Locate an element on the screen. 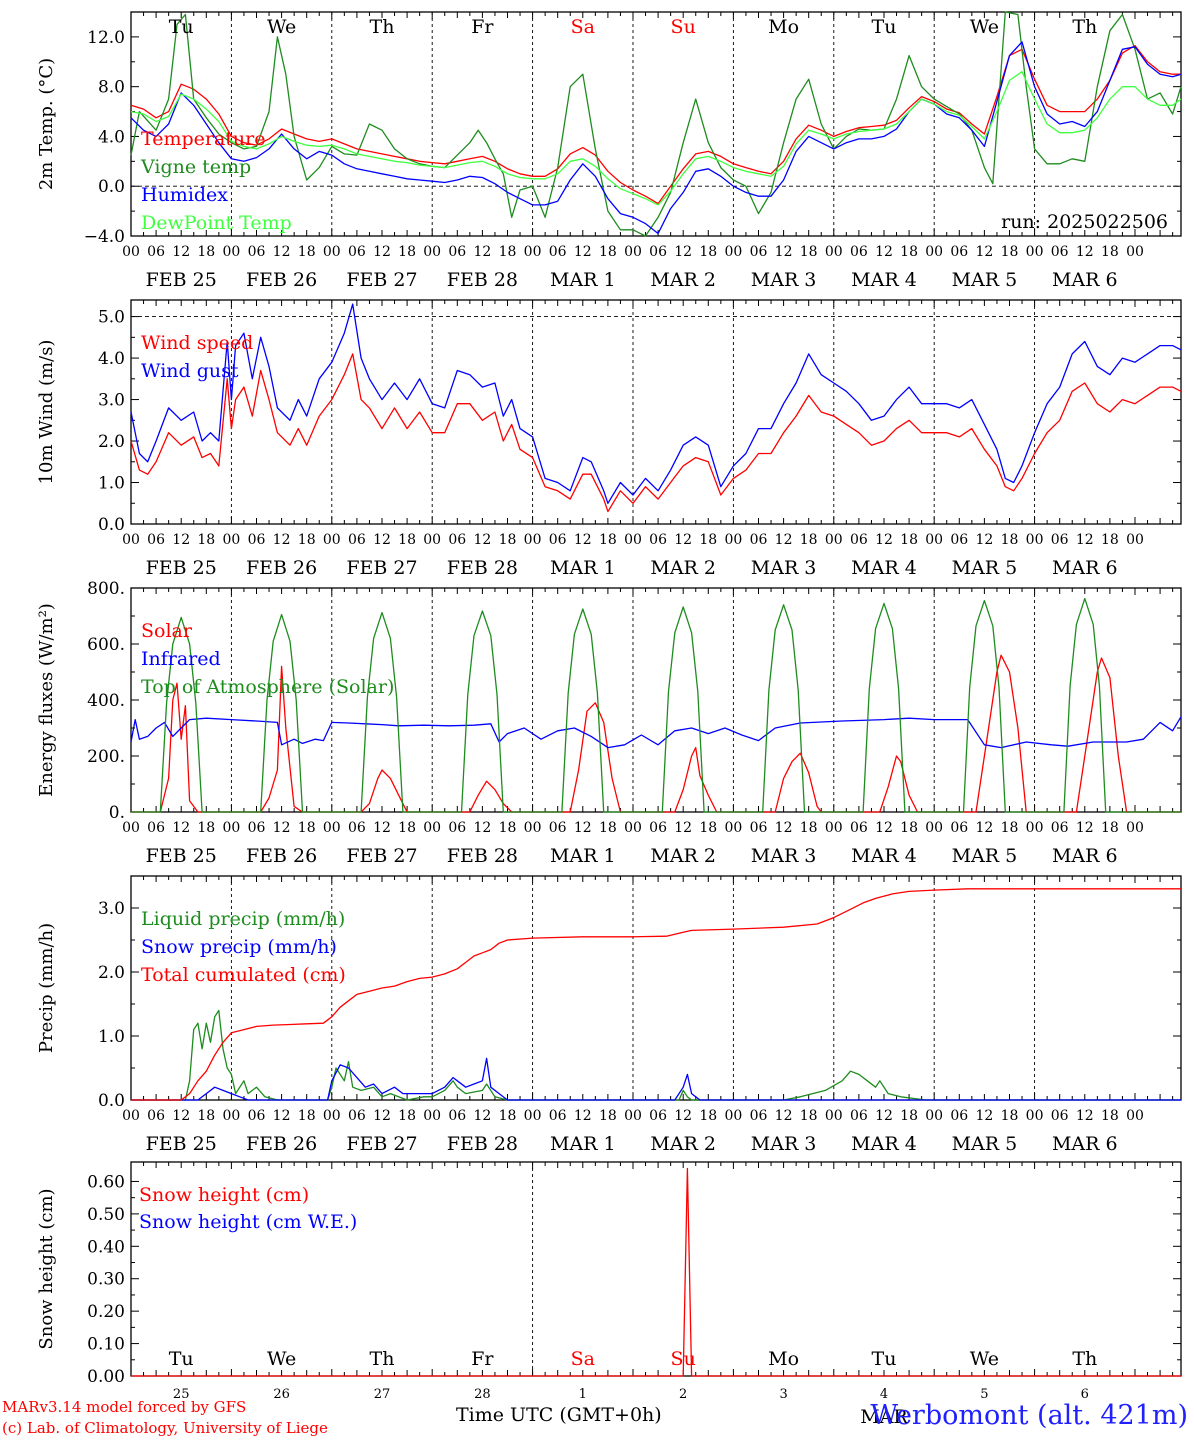 The height and width of the screenshot is (1440, 1194). y-tick-label: 0.30 is located at coordinates (106, 1280).